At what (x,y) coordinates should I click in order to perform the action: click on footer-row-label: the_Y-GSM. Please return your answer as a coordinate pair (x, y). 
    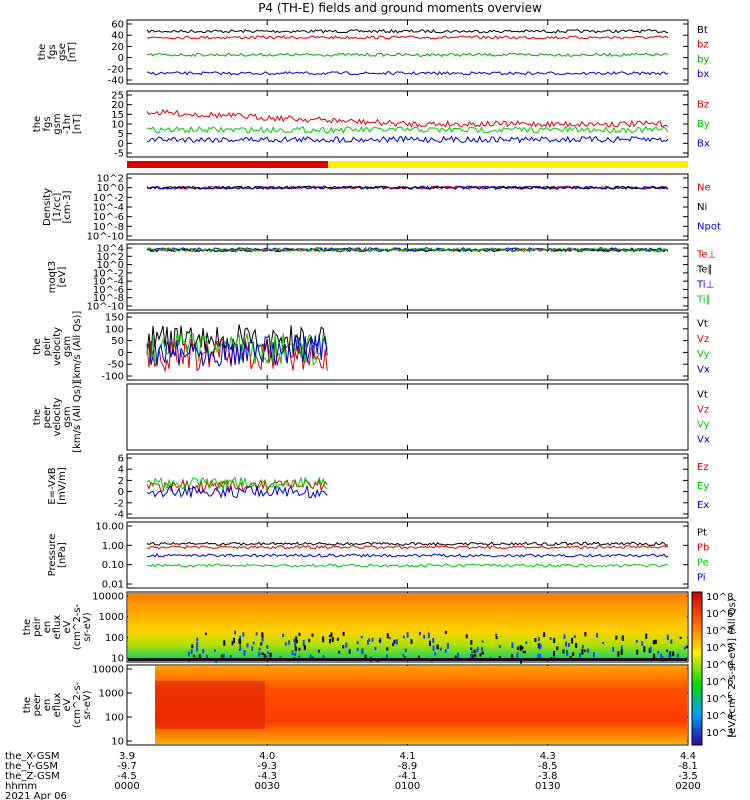
    Looking at the image, I should click on (31, 766).